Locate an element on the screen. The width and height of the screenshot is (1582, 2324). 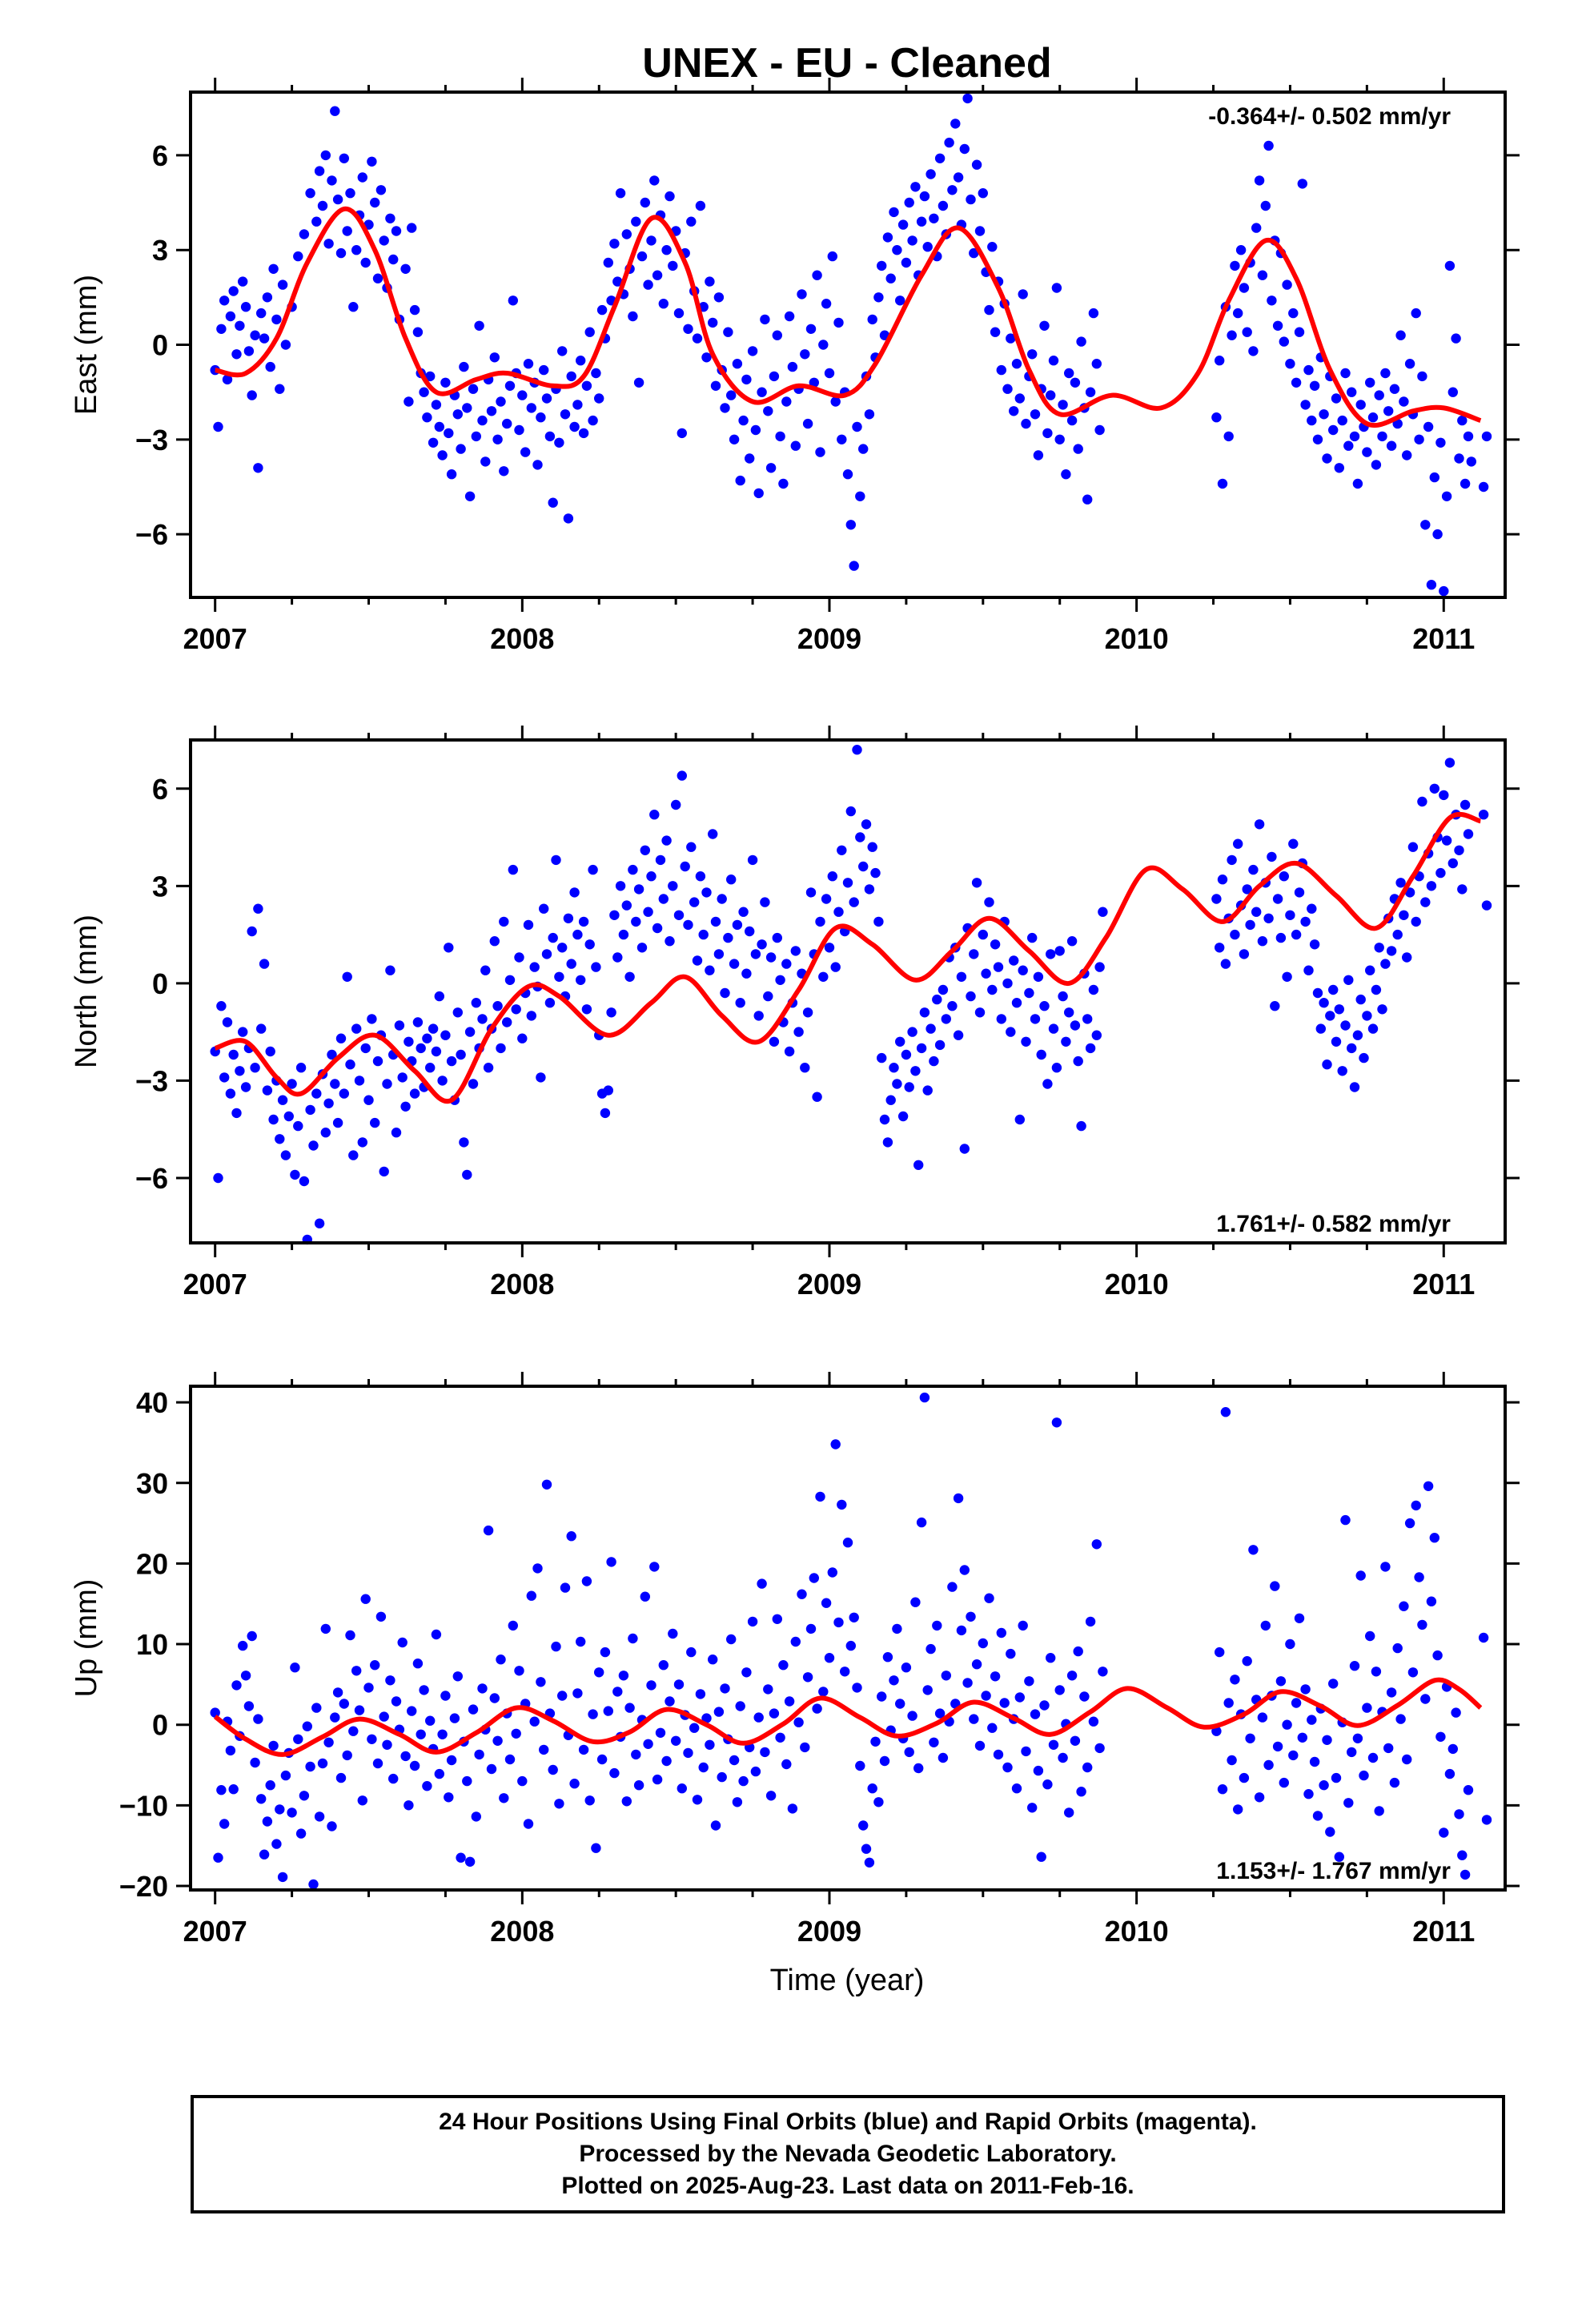
east-y-tick-label: 0 is located at coordinates (160, 345).